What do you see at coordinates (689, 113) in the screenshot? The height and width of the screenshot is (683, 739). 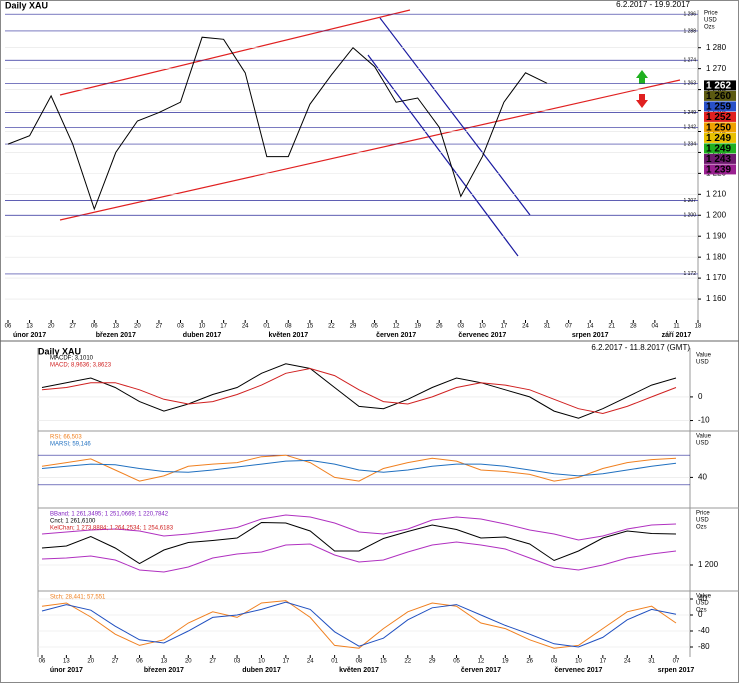 I see `level-label: 1 249` at bounding box center [689, 113].